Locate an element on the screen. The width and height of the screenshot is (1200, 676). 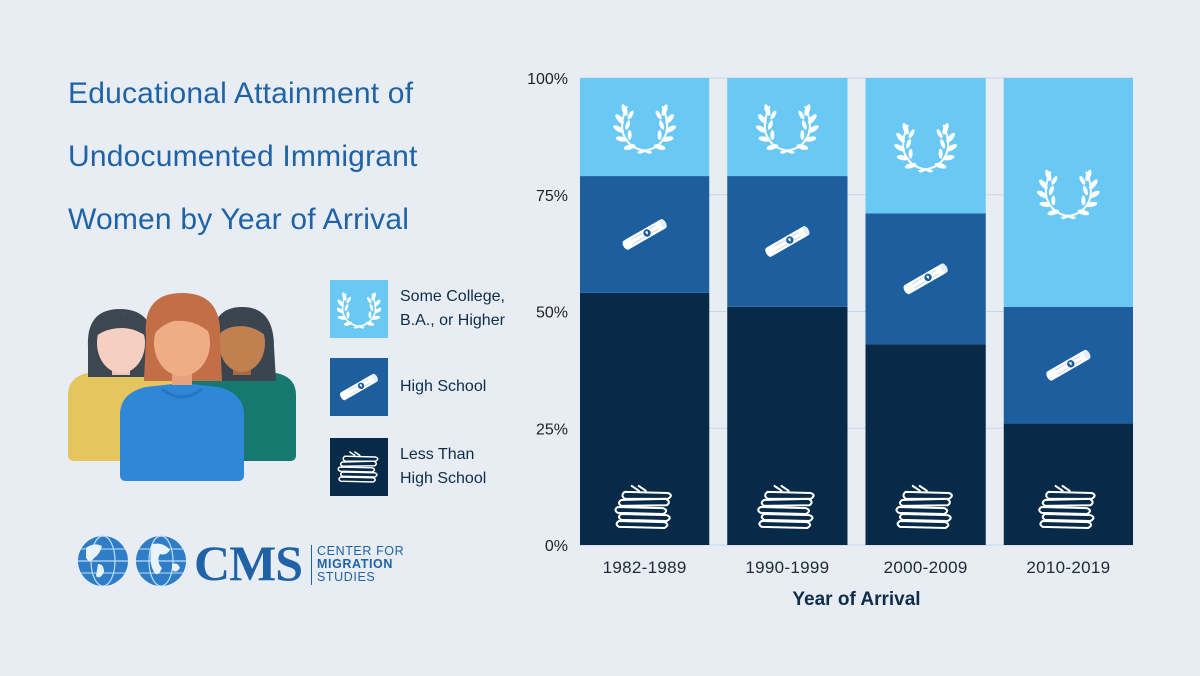
y-tick-label: 100% is located at coordinates (547, 79).